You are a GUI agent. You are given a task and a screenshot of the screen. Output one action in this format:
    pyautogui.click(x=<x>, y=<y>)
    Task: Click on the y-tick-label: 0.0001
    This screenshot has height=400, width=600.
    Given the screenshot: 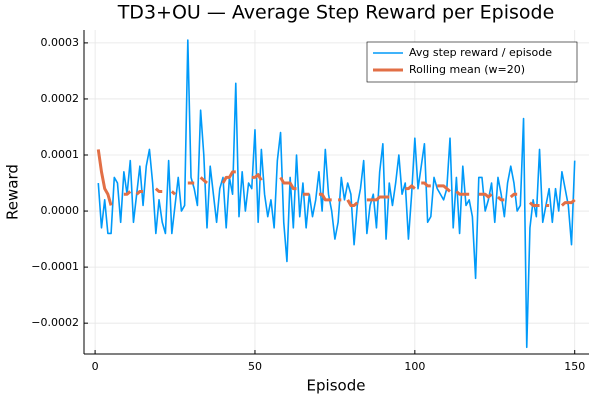 What is the action you would take?
    pyautogui.click(x=60, y=154)
    